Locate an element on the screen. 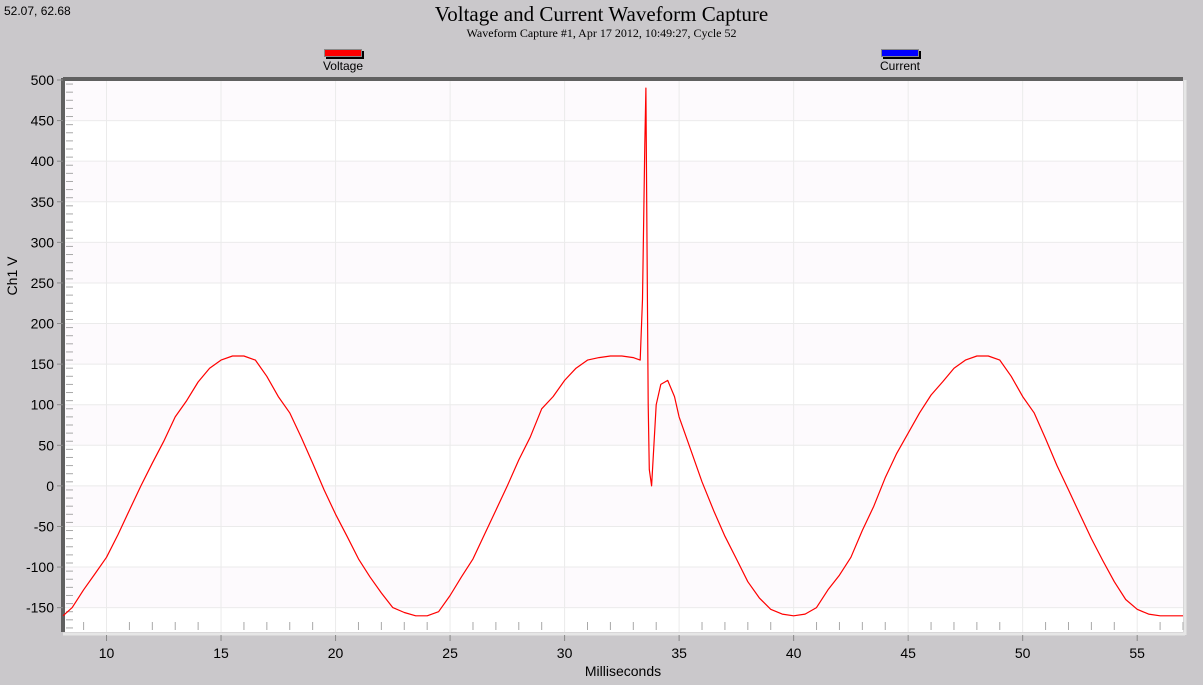  x-tick-label: 30 is located at coordinates (565, 653).